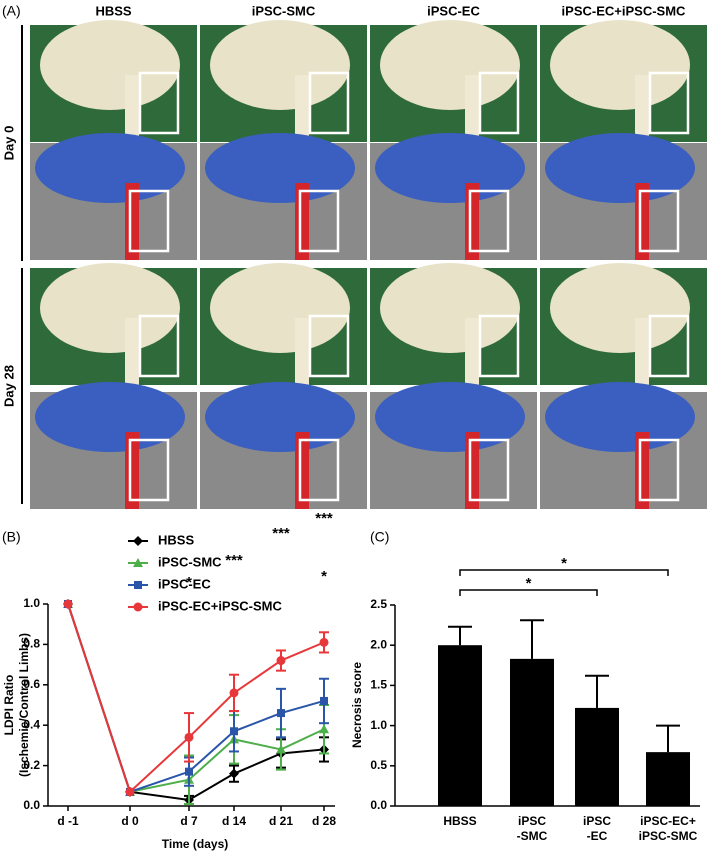 The height and width of the screenshot is (861, 709). Describe the element at coordinates (68, 821) in the screenshot. I see `x-tick-label: d -1` at that location.